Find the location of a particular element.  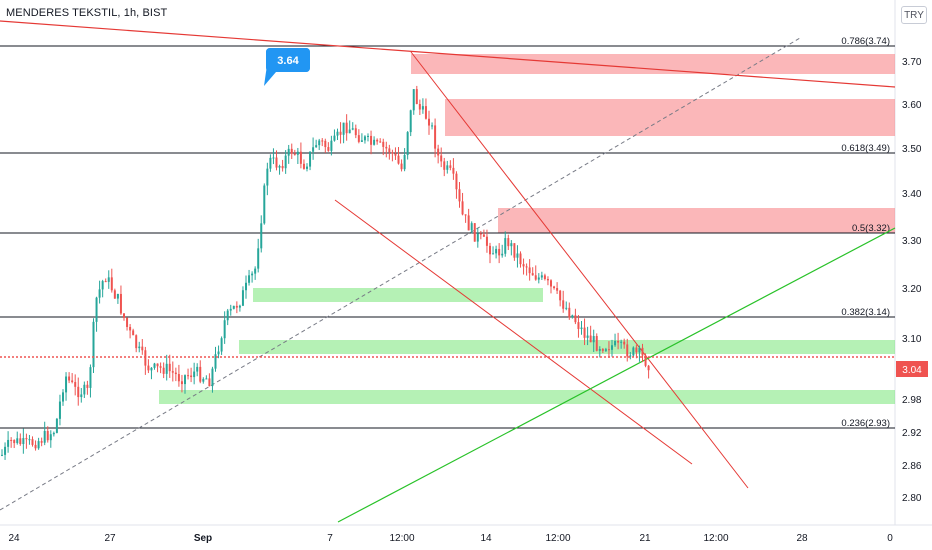

time-axis: 24 27 Sep 7 12:00 14 12:00 21 12:00 28 0 is located at coordinates (450, 538).